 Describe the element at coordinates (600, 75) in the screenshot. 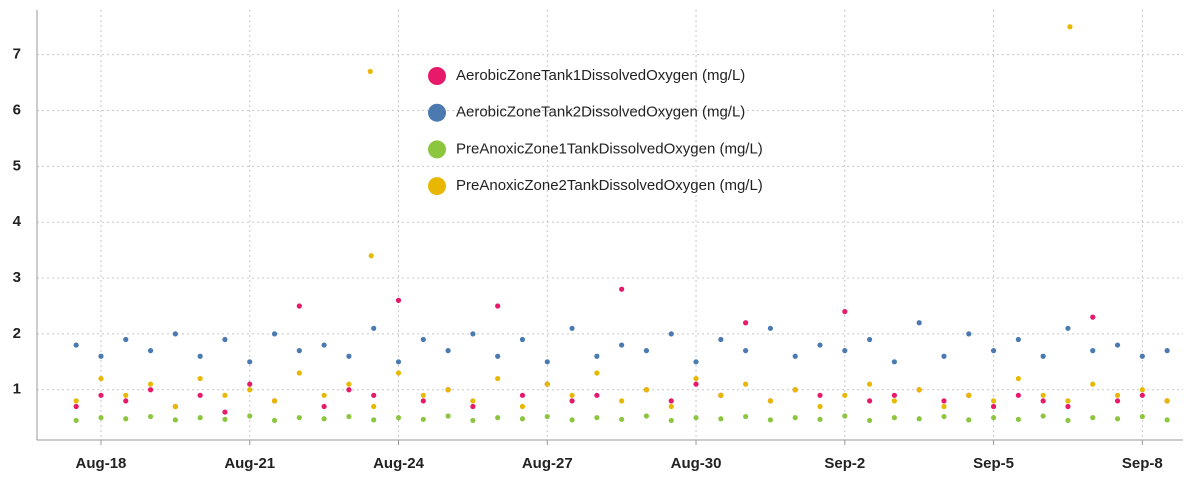

I see `legend-label: AerobicZoneTank1DissolvedOxygen (mg/L)` at that location.